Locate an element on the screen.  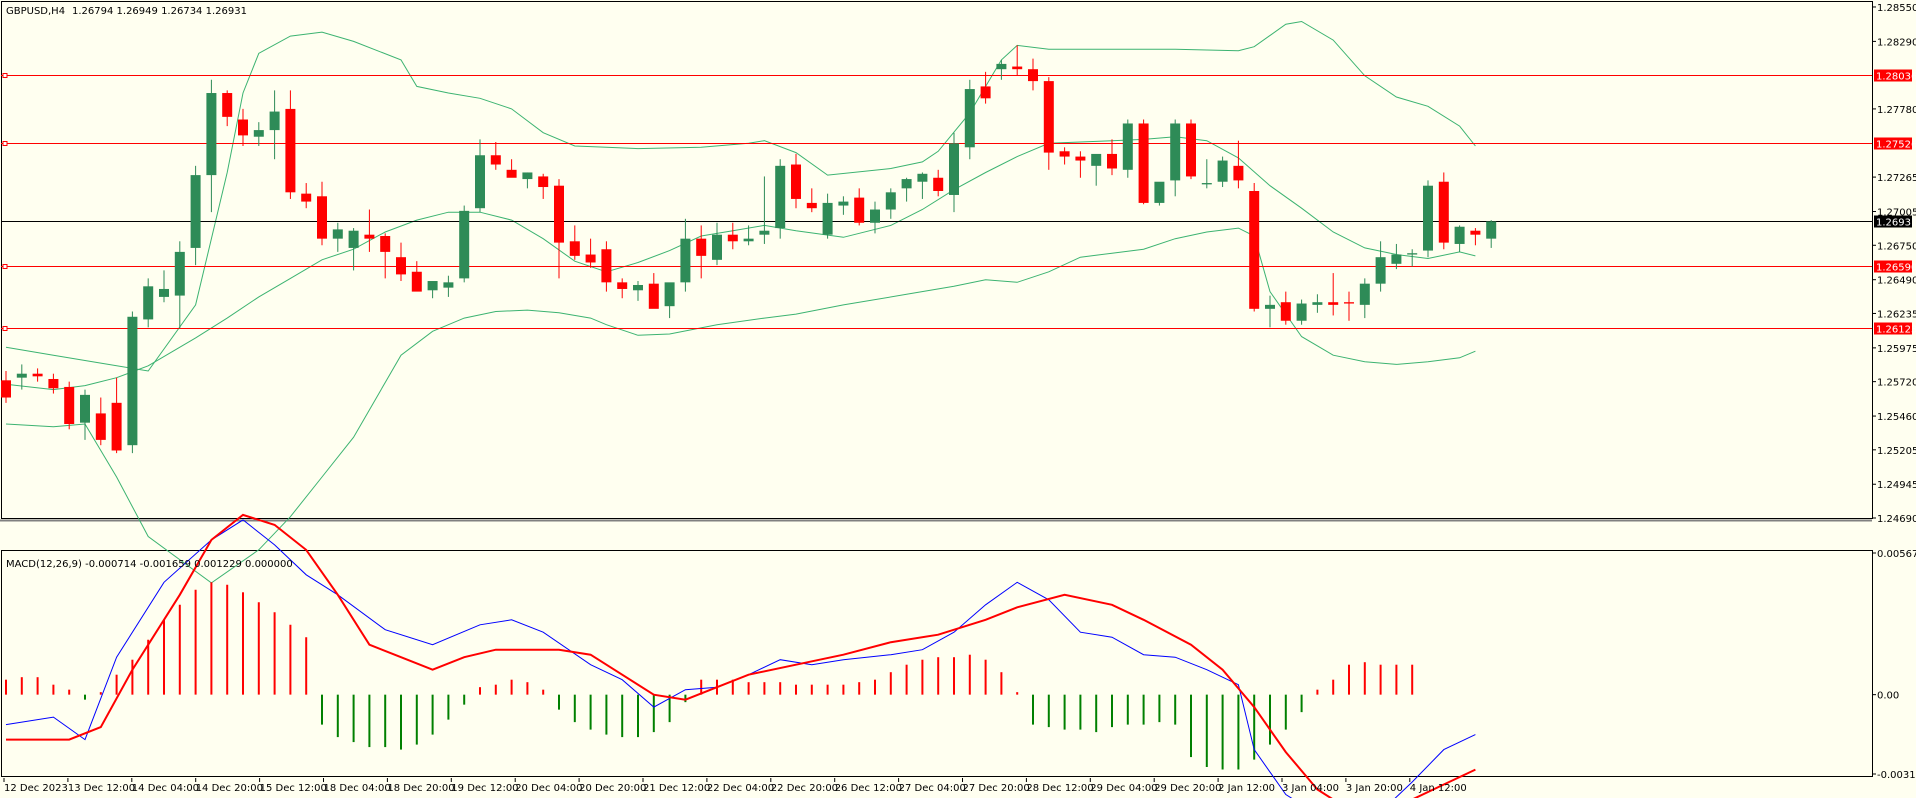
time-axis-label: 28 Dec 12:00 is located at coordinates (1059, 788).